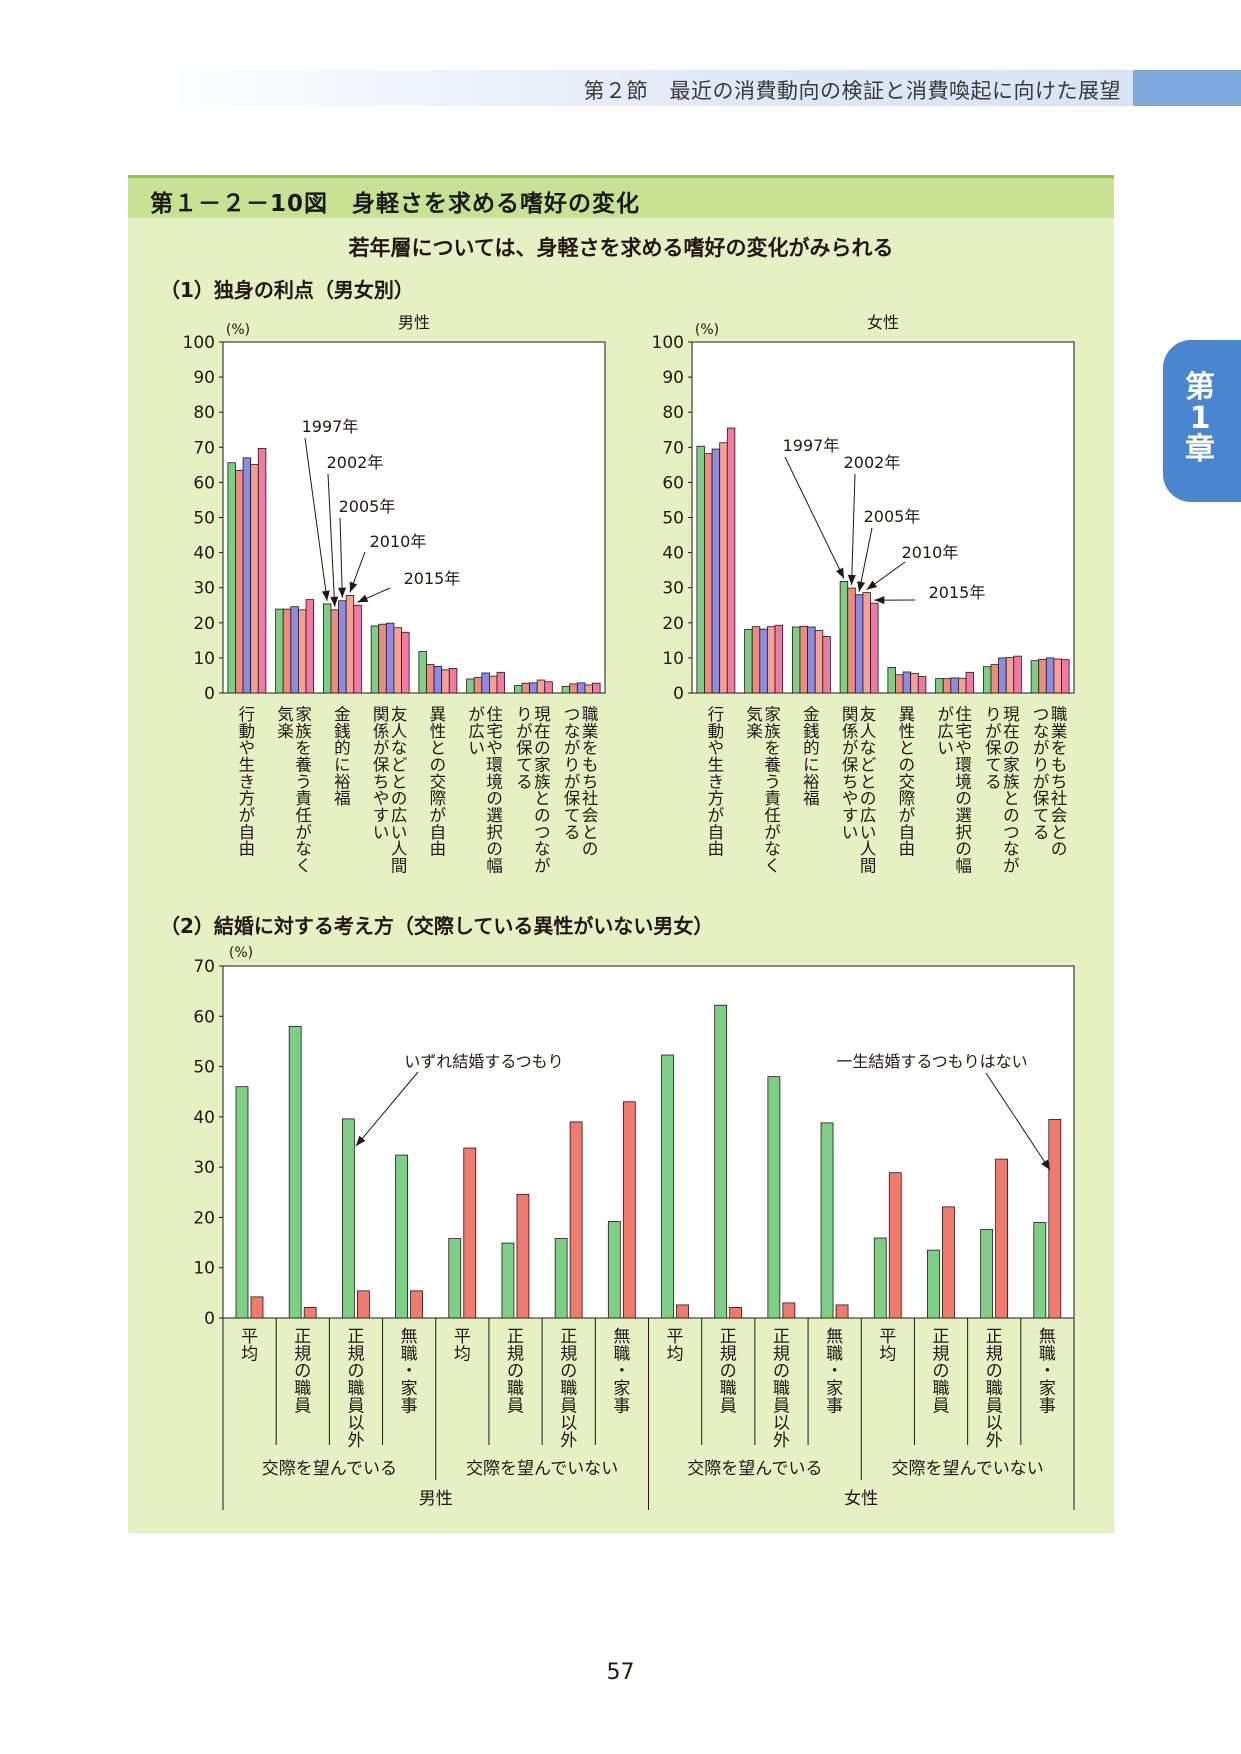 The image size is (1241, 1754). What do you see at coordinates (993, 748) in the screenshot?
I see `category-label: りが保てる` at bounding box center [993, 748].